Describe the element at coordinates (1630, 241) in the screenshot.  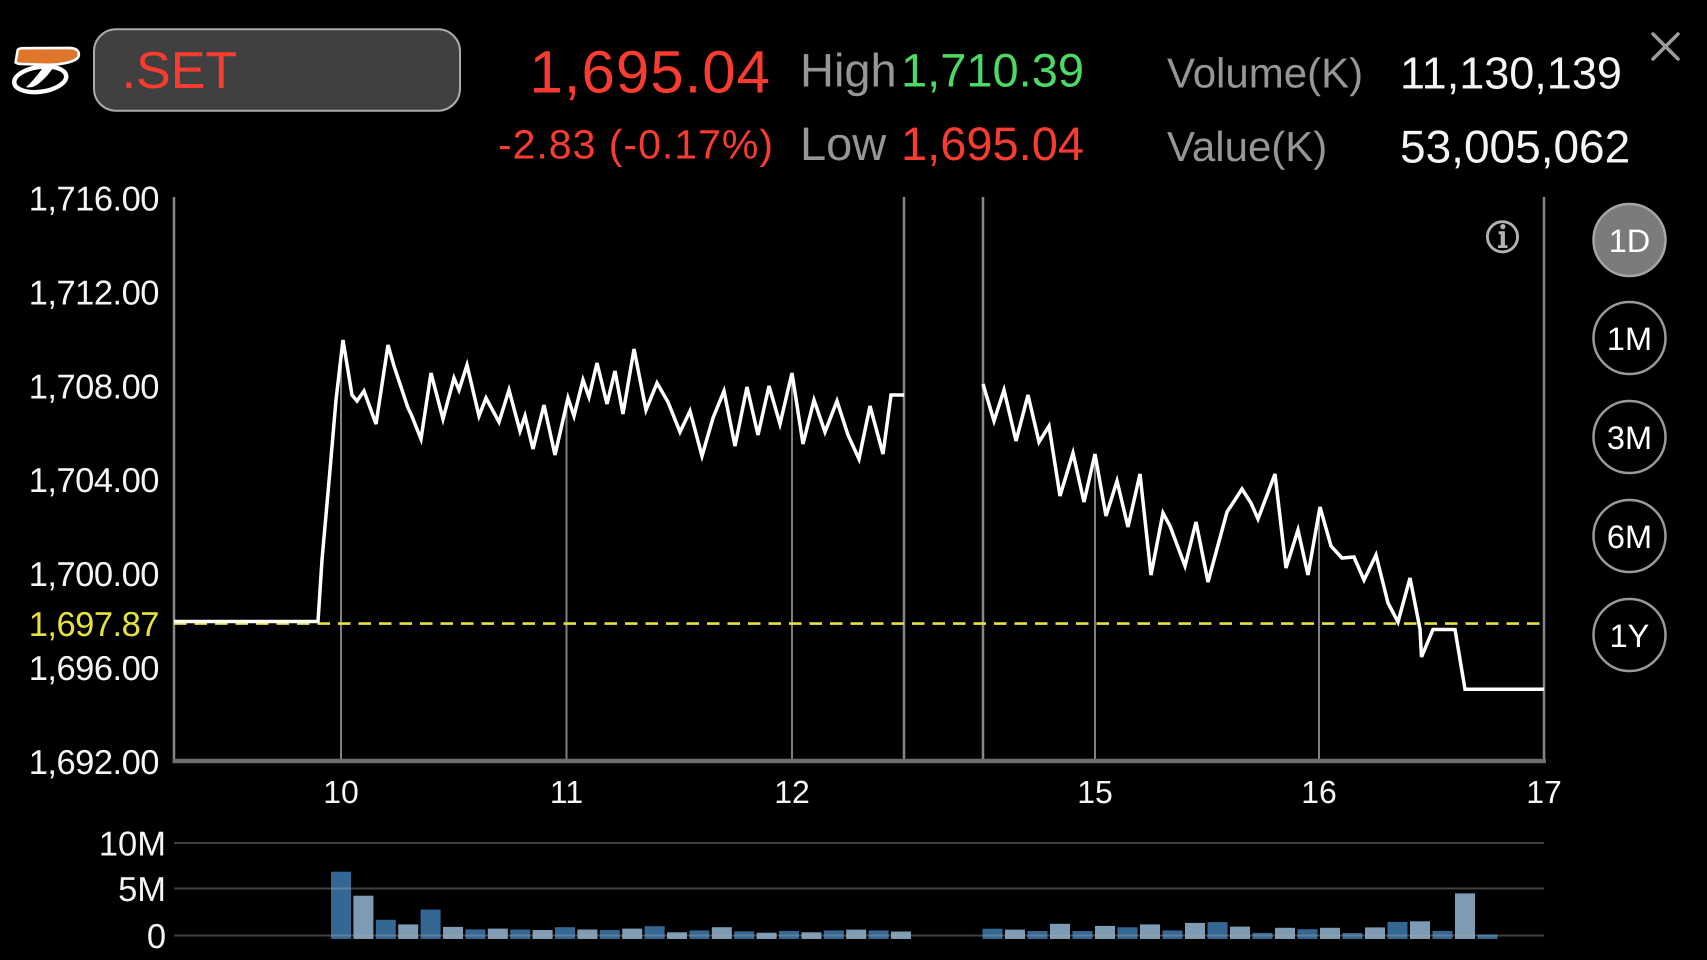
I see `svg-text: 1D` at that location.